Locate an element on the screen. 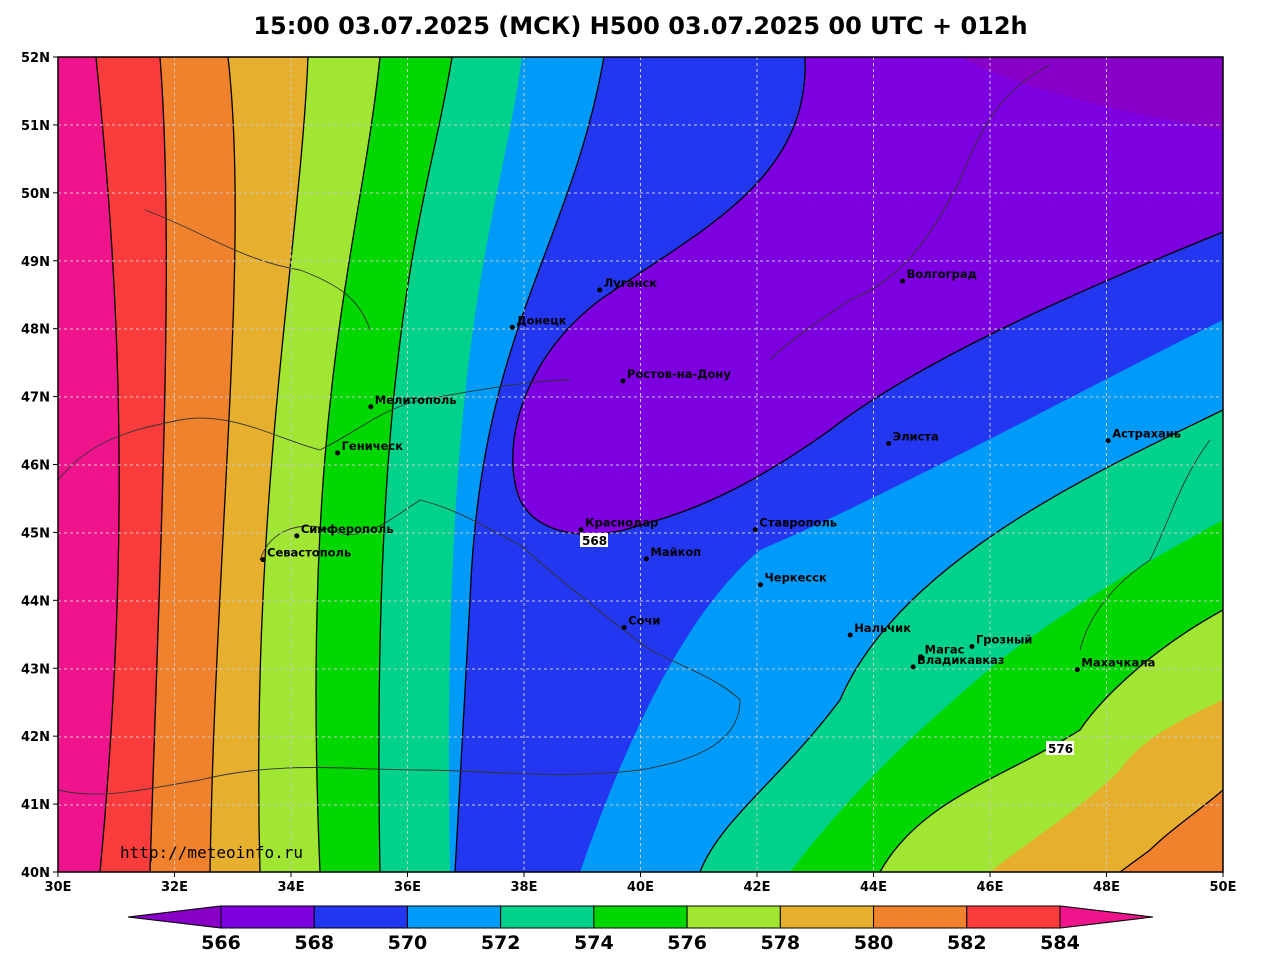  y-tick-label: 50N is located at coordinates (35, 194).